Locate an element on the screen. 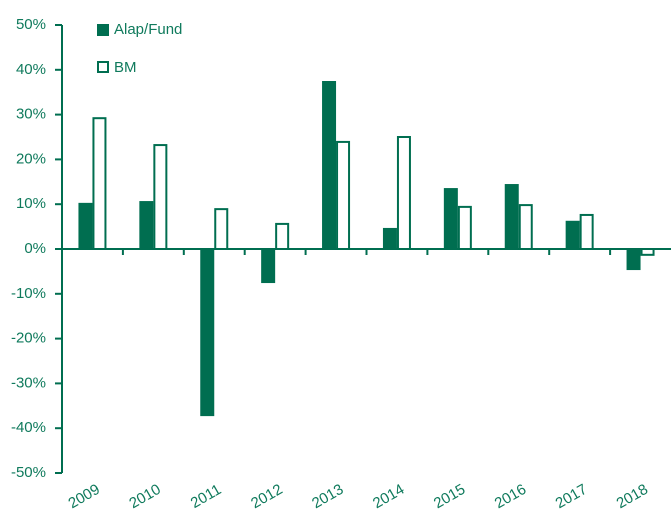  x-tick-label: 2009 is located at coordinates (83, 496).